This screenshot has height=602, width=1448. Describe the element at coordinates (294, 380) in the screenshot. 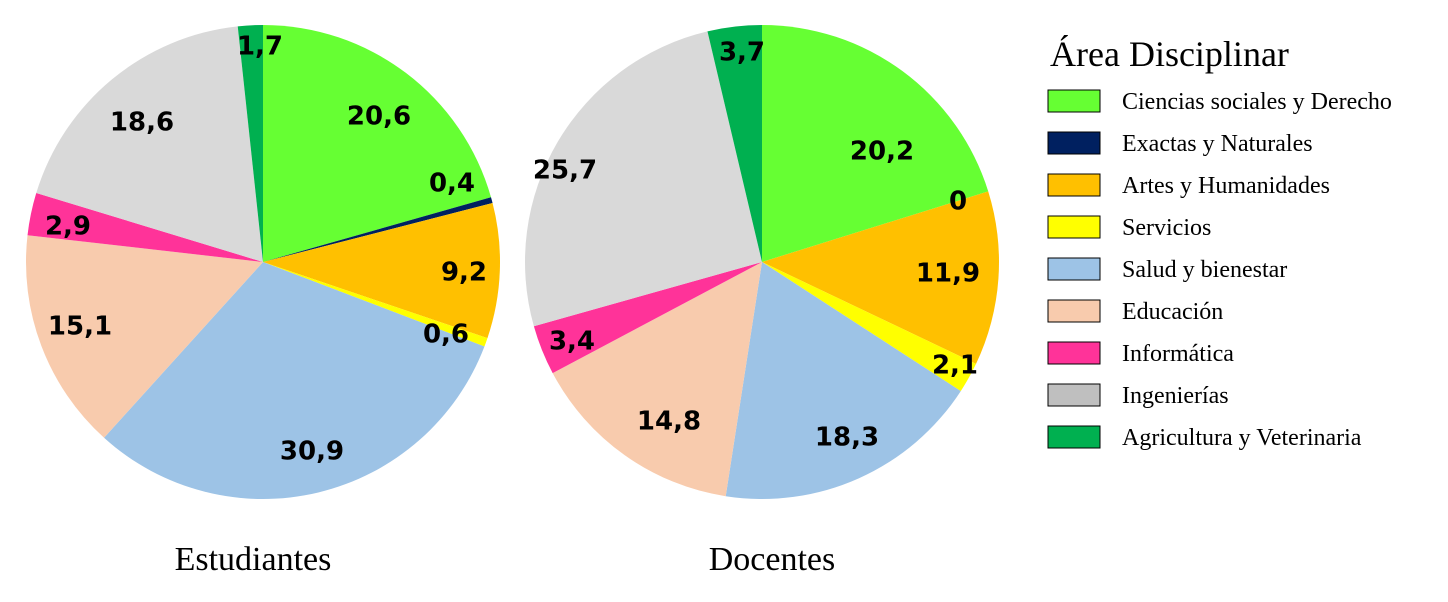

I see `pie-slice-estudiantes-salud-y-bienestar` at that location.